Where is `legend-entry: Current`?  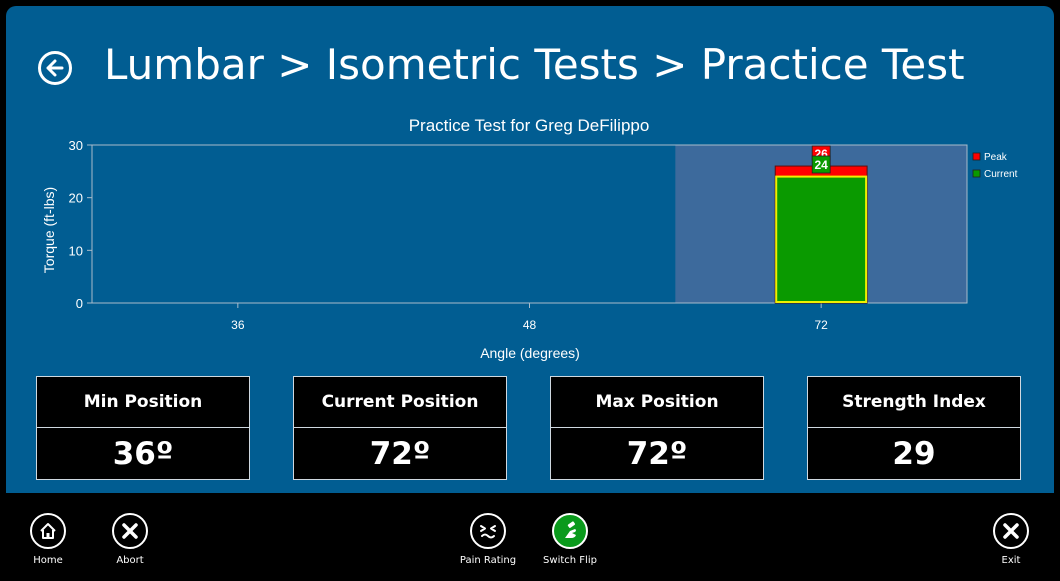
legend-entry: Current is located at coordinates (1001, 174).